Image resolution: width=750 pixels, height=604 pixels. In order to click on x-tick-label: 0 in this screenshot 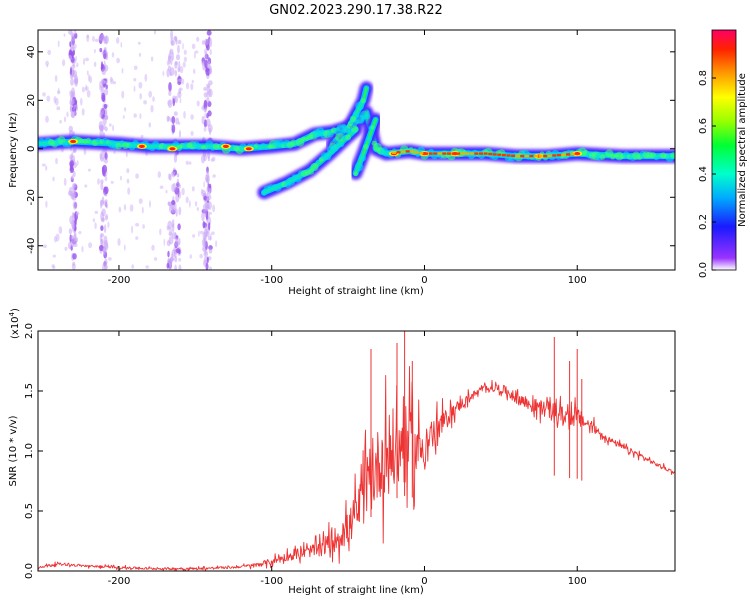, I will do `click(424, 280)`.